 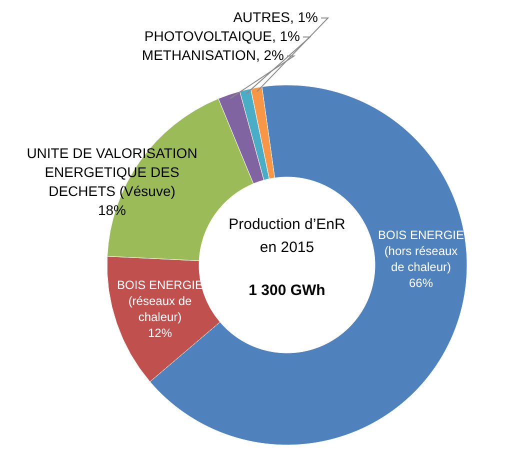 I want to click on text: 1 300 GWh, so click(x=287, y=290).